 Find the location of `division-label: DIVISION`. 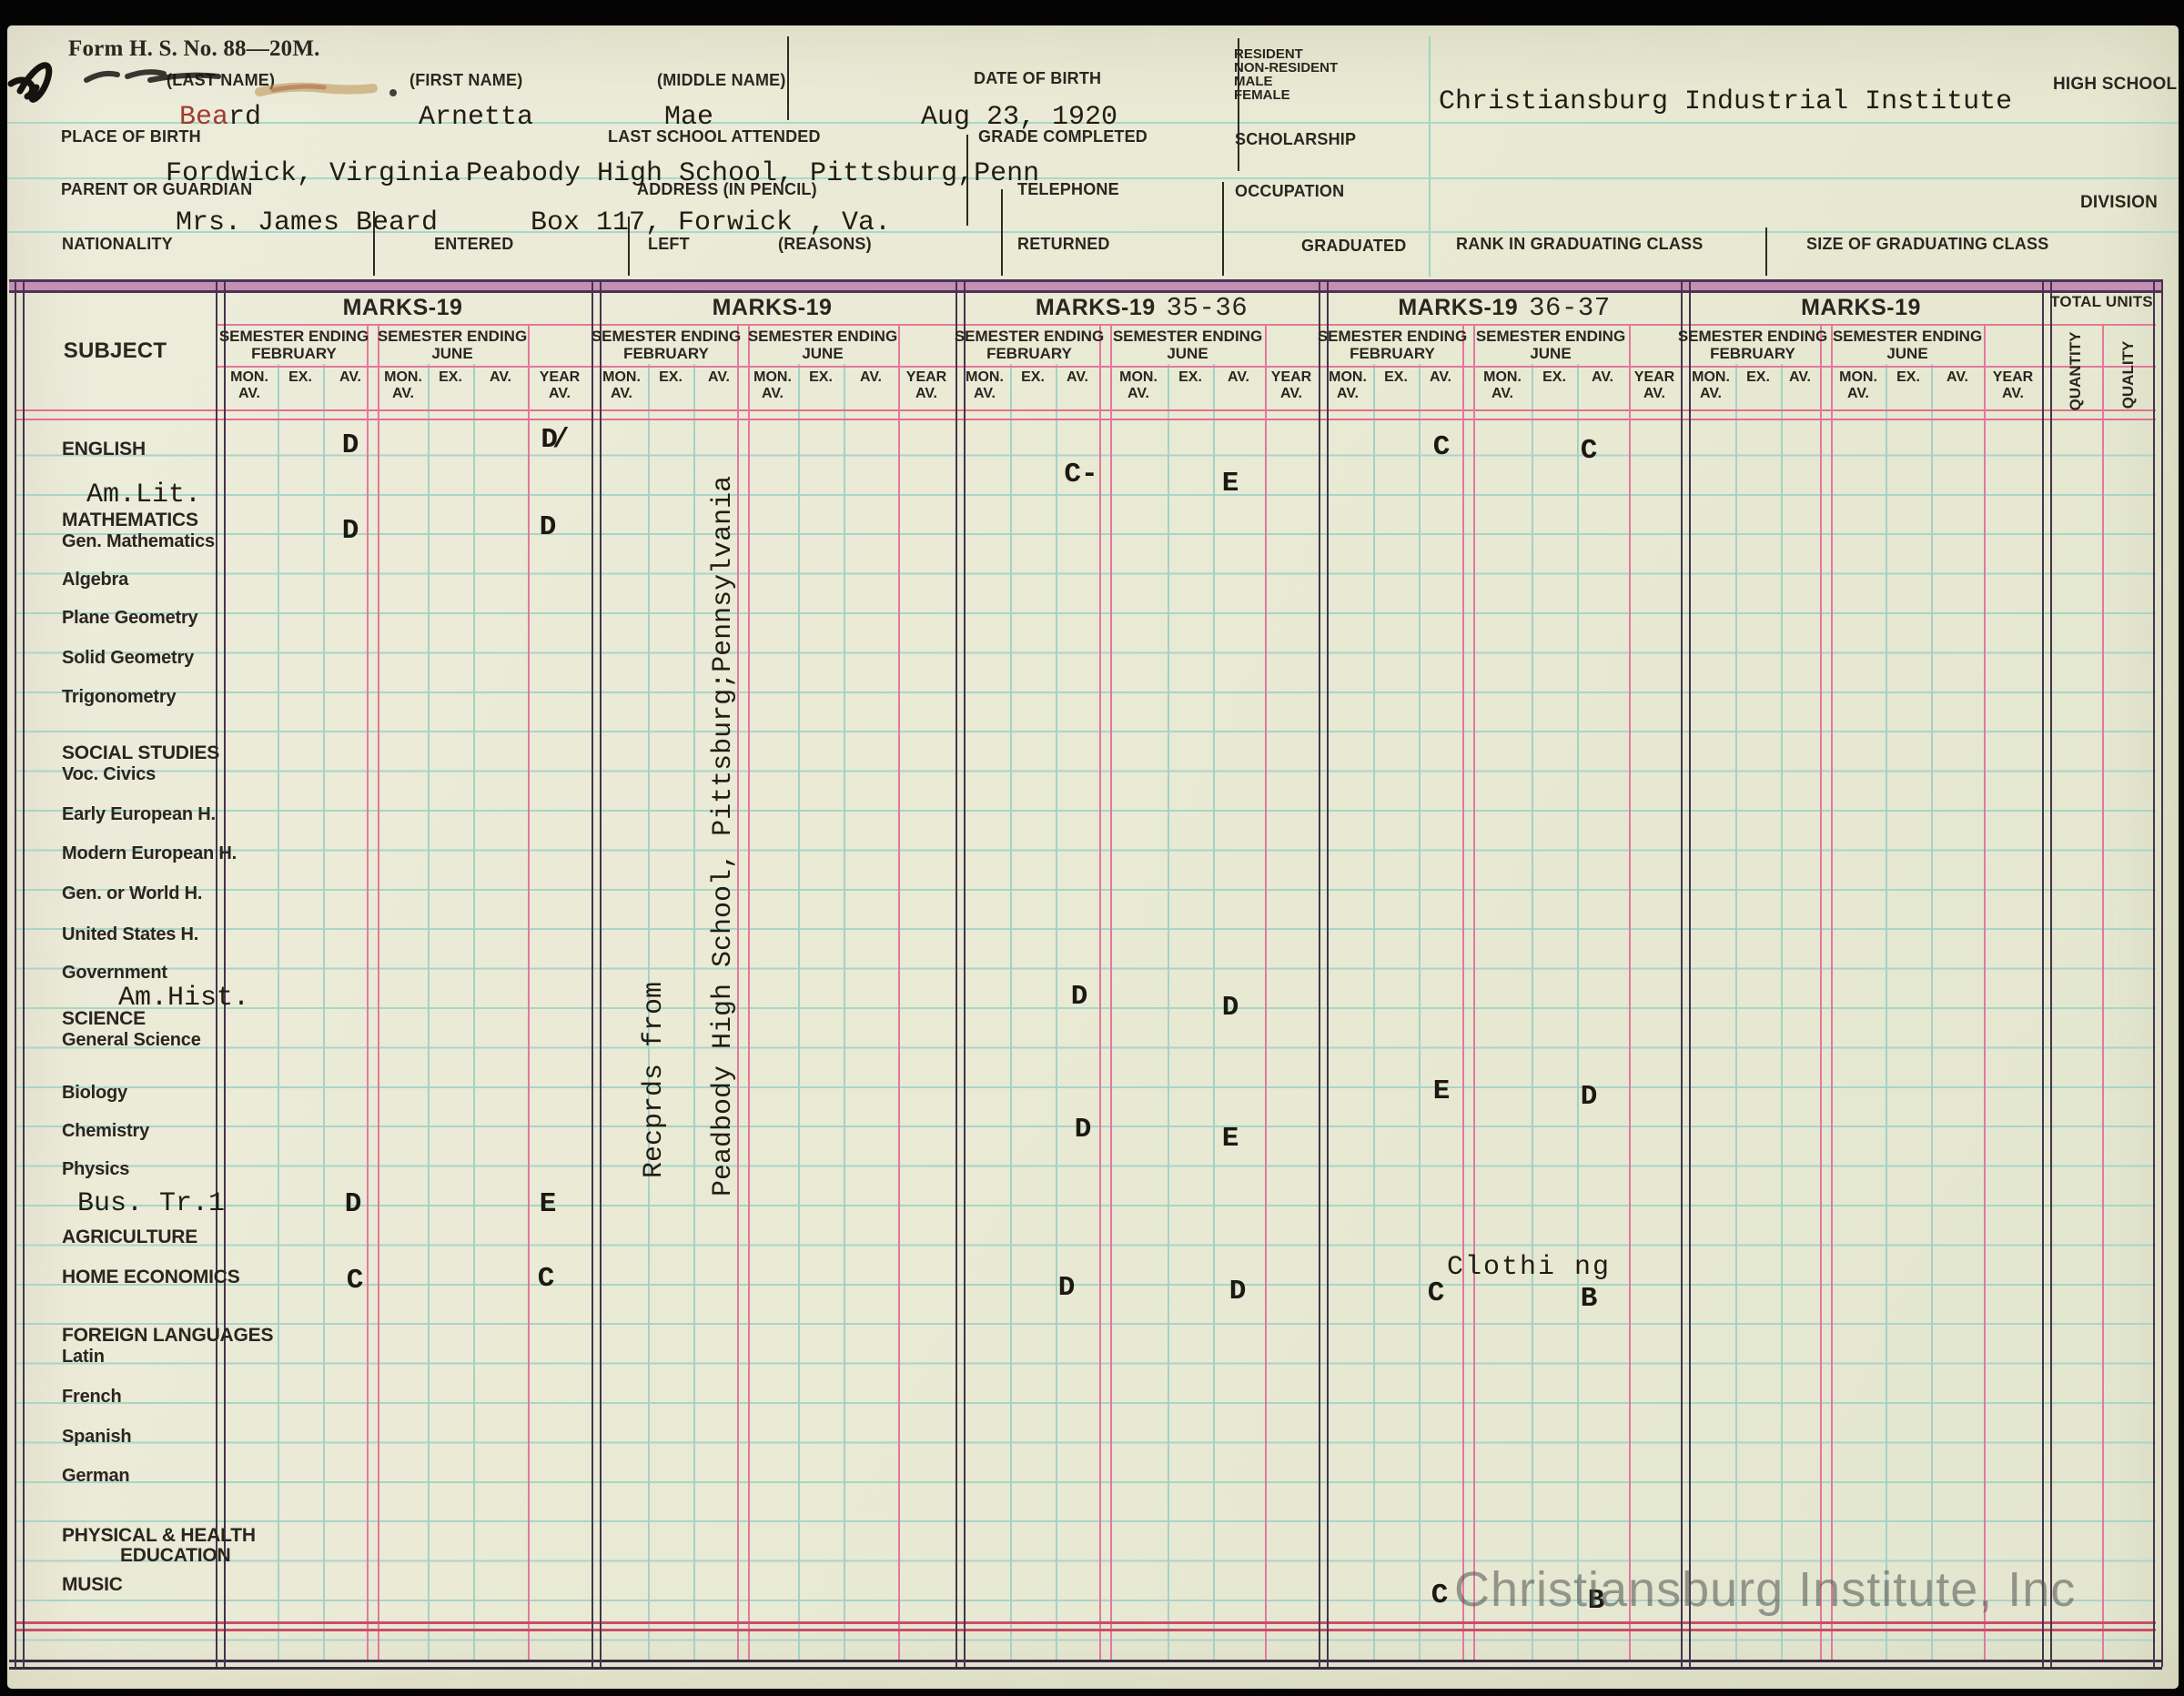

division-label: DIVISION is located at coordinates (2119, 202).